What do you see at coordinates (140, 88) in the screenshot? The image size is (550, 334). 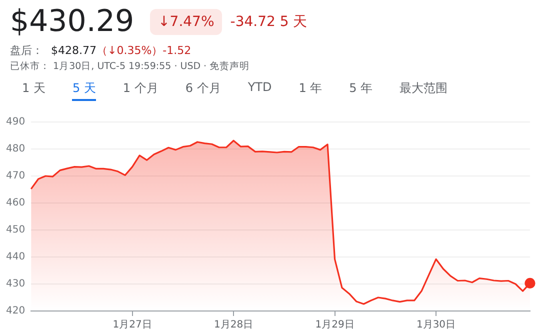 I see `text: 1 个月` at bounding box center [140, 88].